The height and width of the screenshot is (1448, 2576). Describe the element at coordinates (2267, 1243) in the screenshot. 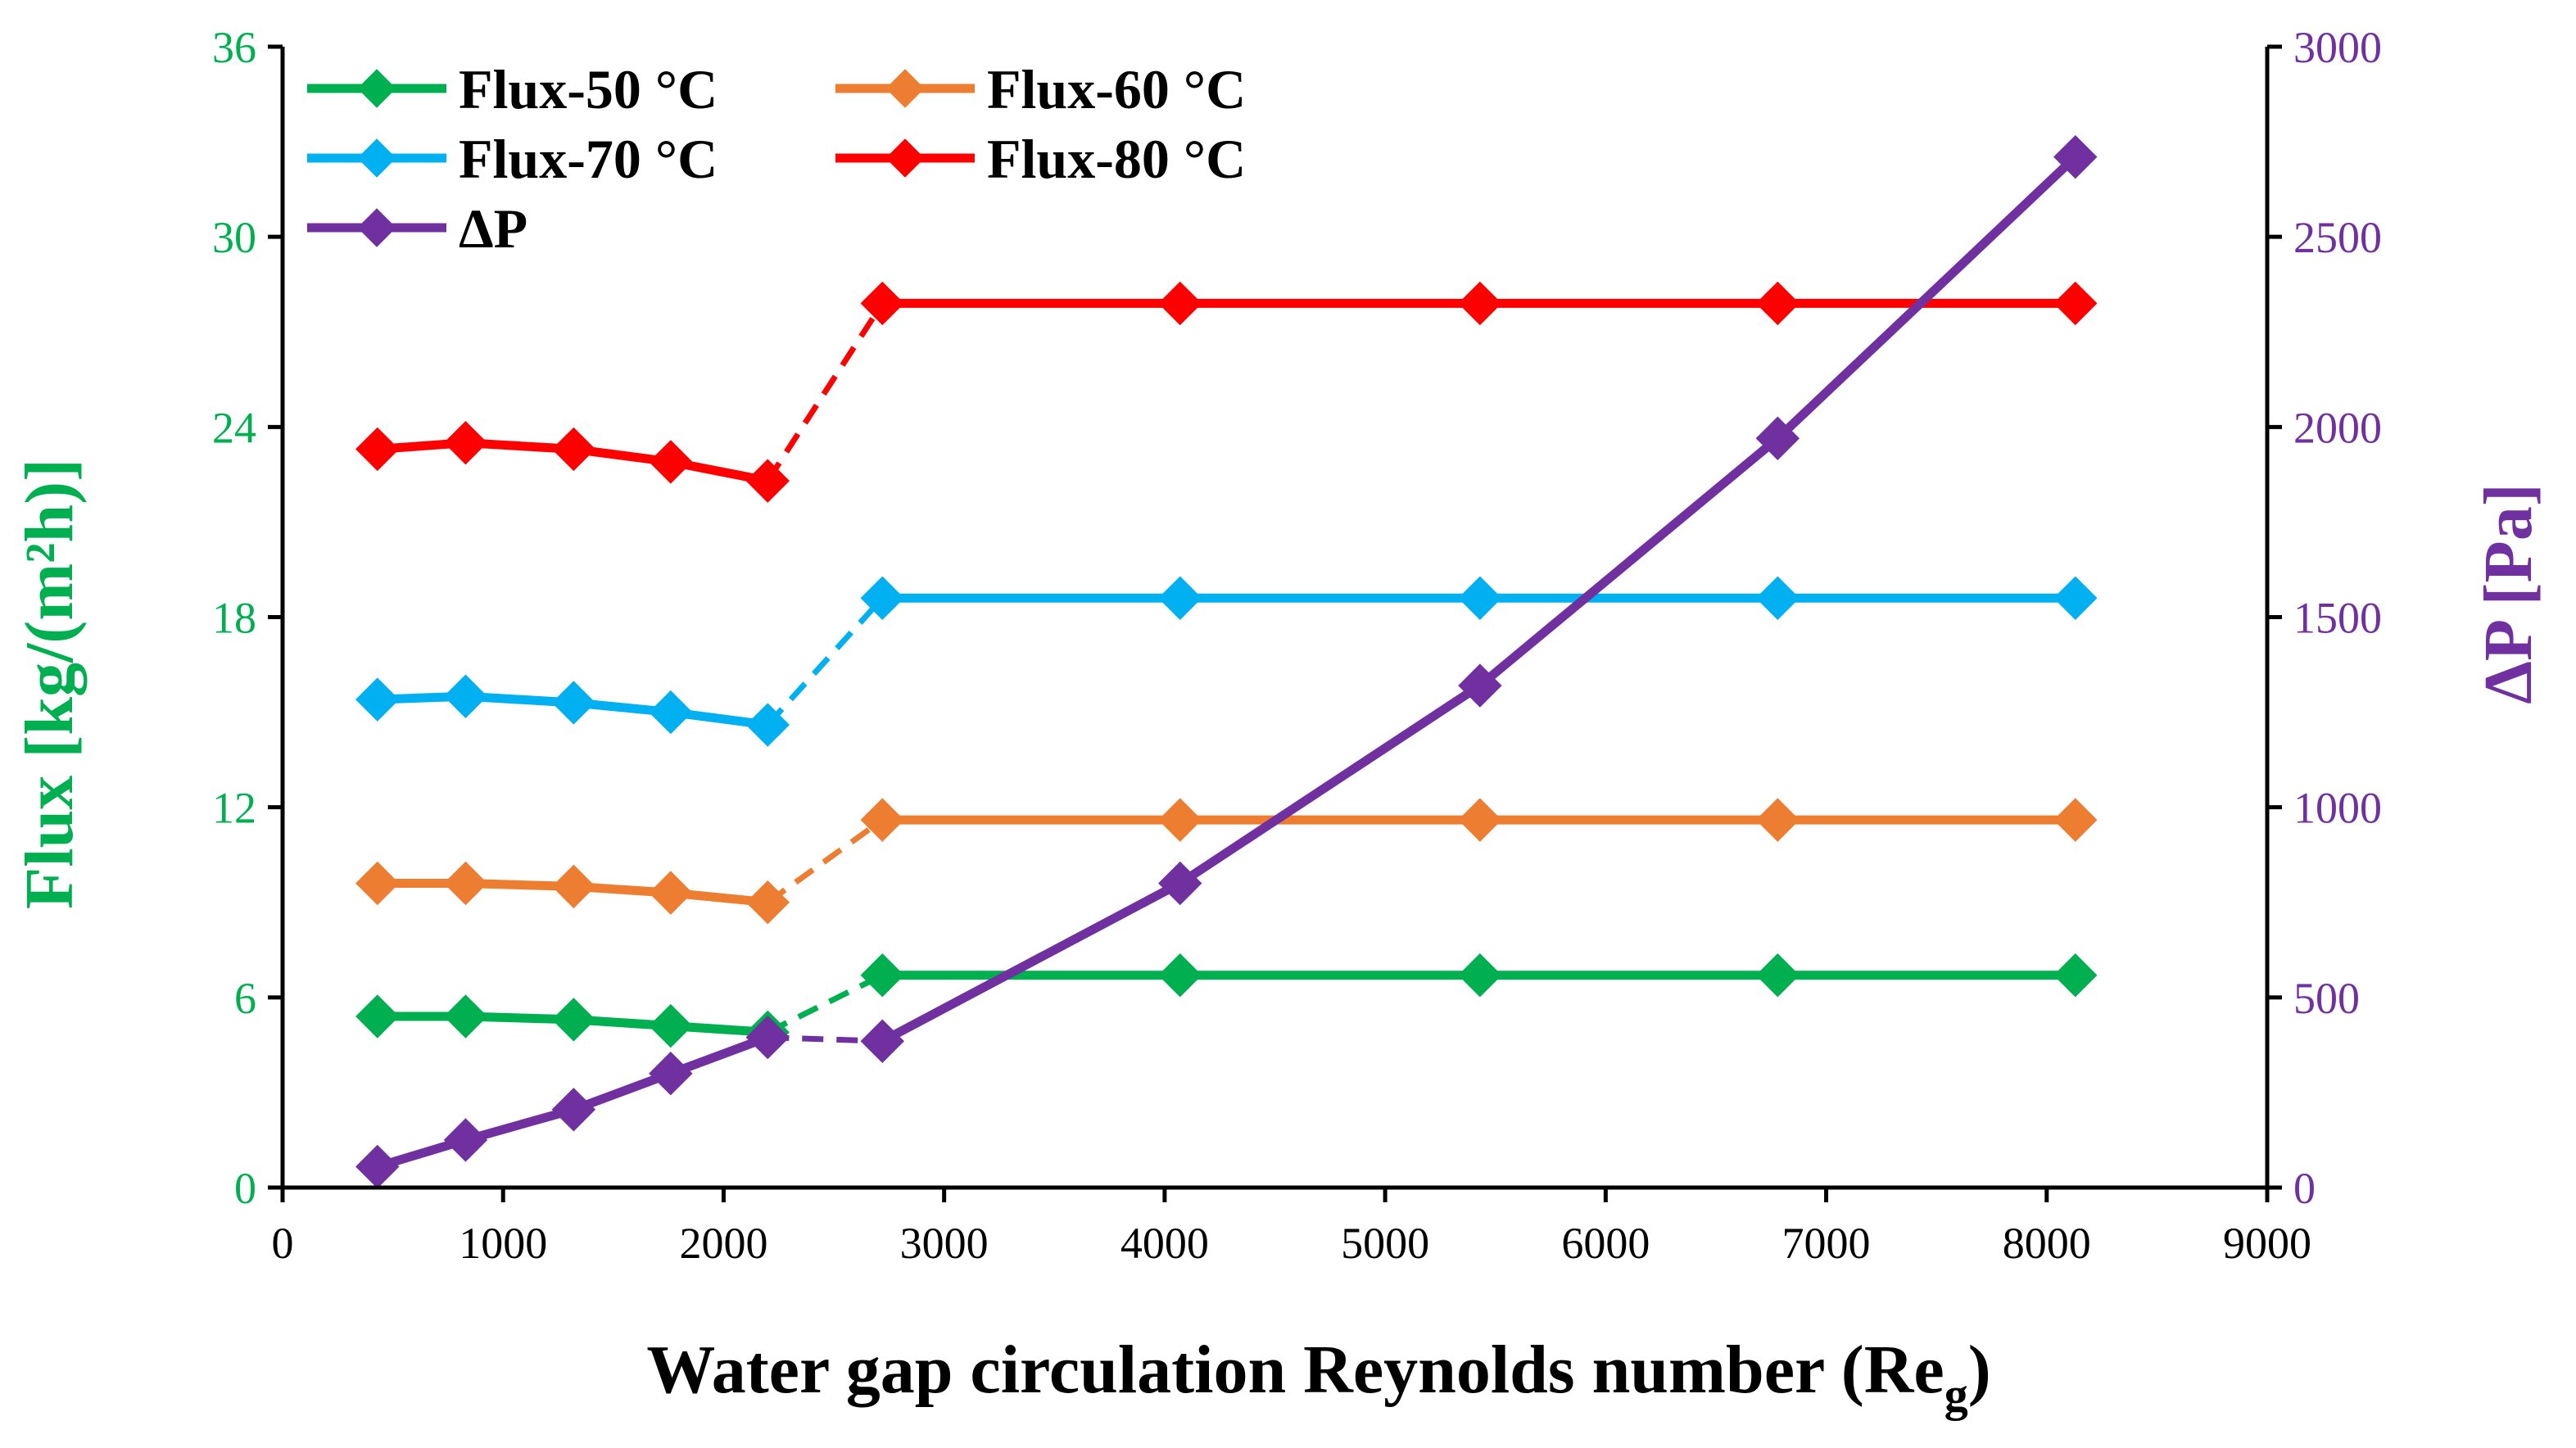

I see `x-tick-label: 9000` at that location.